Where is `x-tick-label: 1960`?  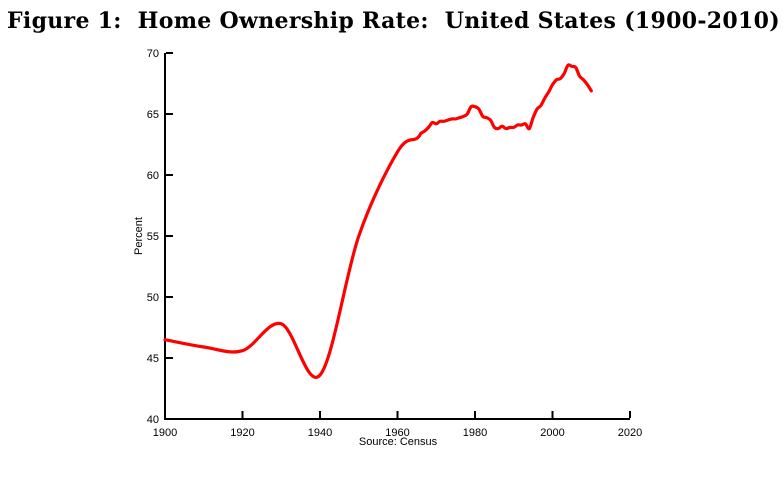 x-tick-label: 1960 is located at coordinates (397, 433).